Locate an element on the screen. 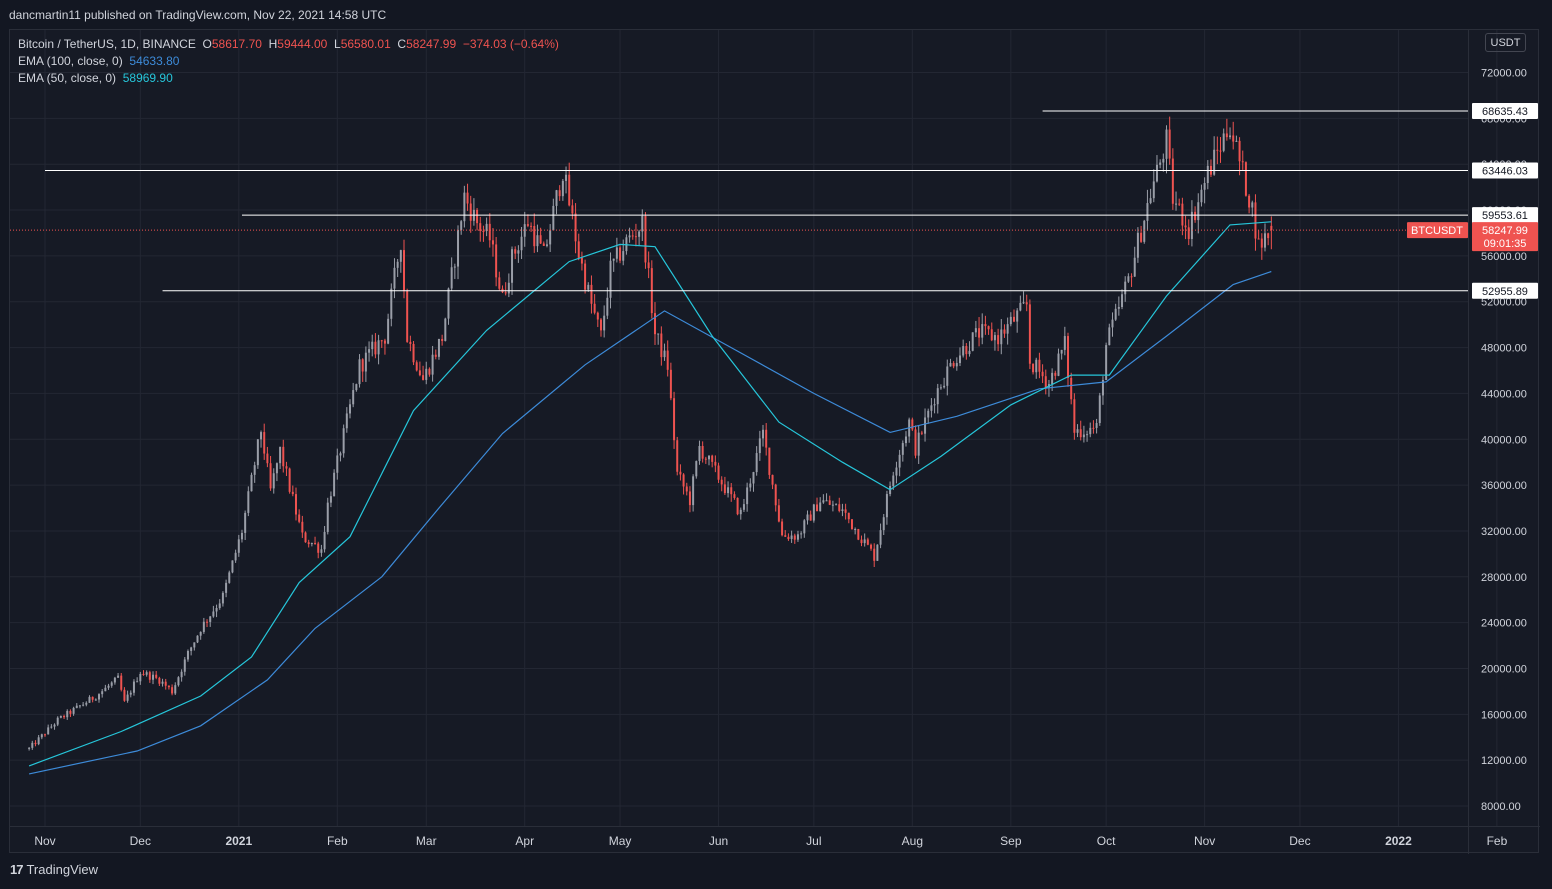 The height and width of the screenshot is (889, 1552). hline-price-badge is located at coordinates (1505, 111).